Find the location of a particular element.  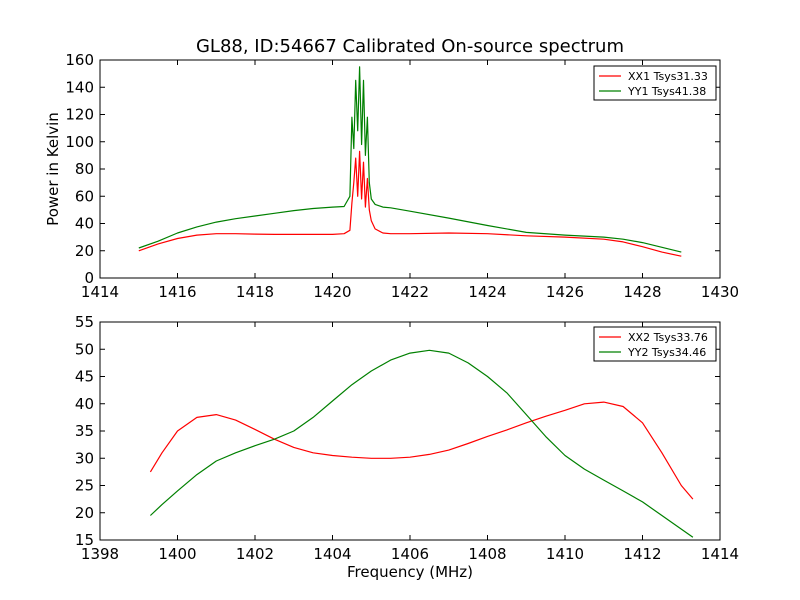

x-tick-label: 1424 is located at coordinates (487, 292).